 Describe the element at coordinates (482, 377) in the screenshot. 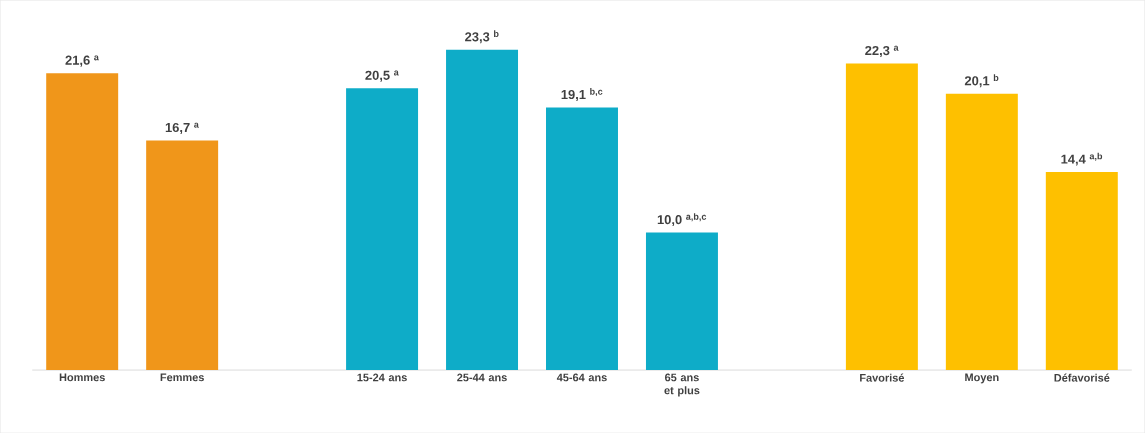

I see `x-tick-label: 25-44 ans` at that location.